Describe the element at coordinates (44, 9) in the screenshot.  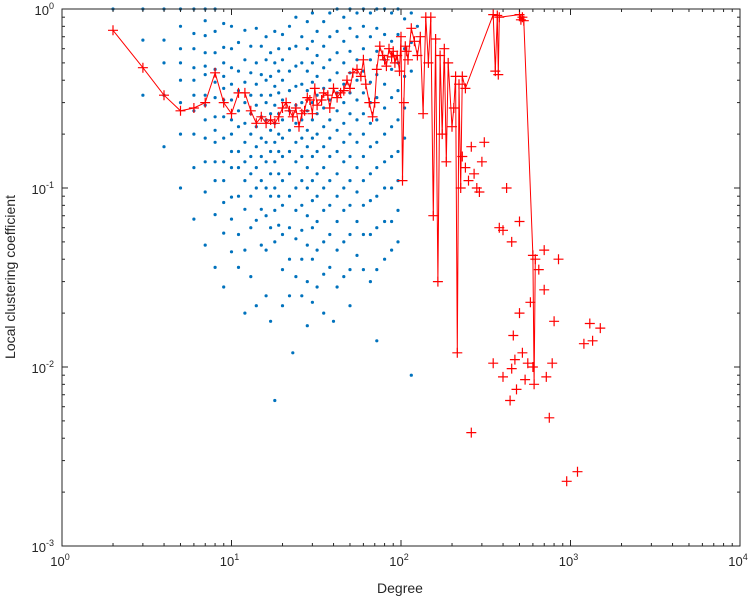
I see `y-tick-label: 10⁰` at that location.